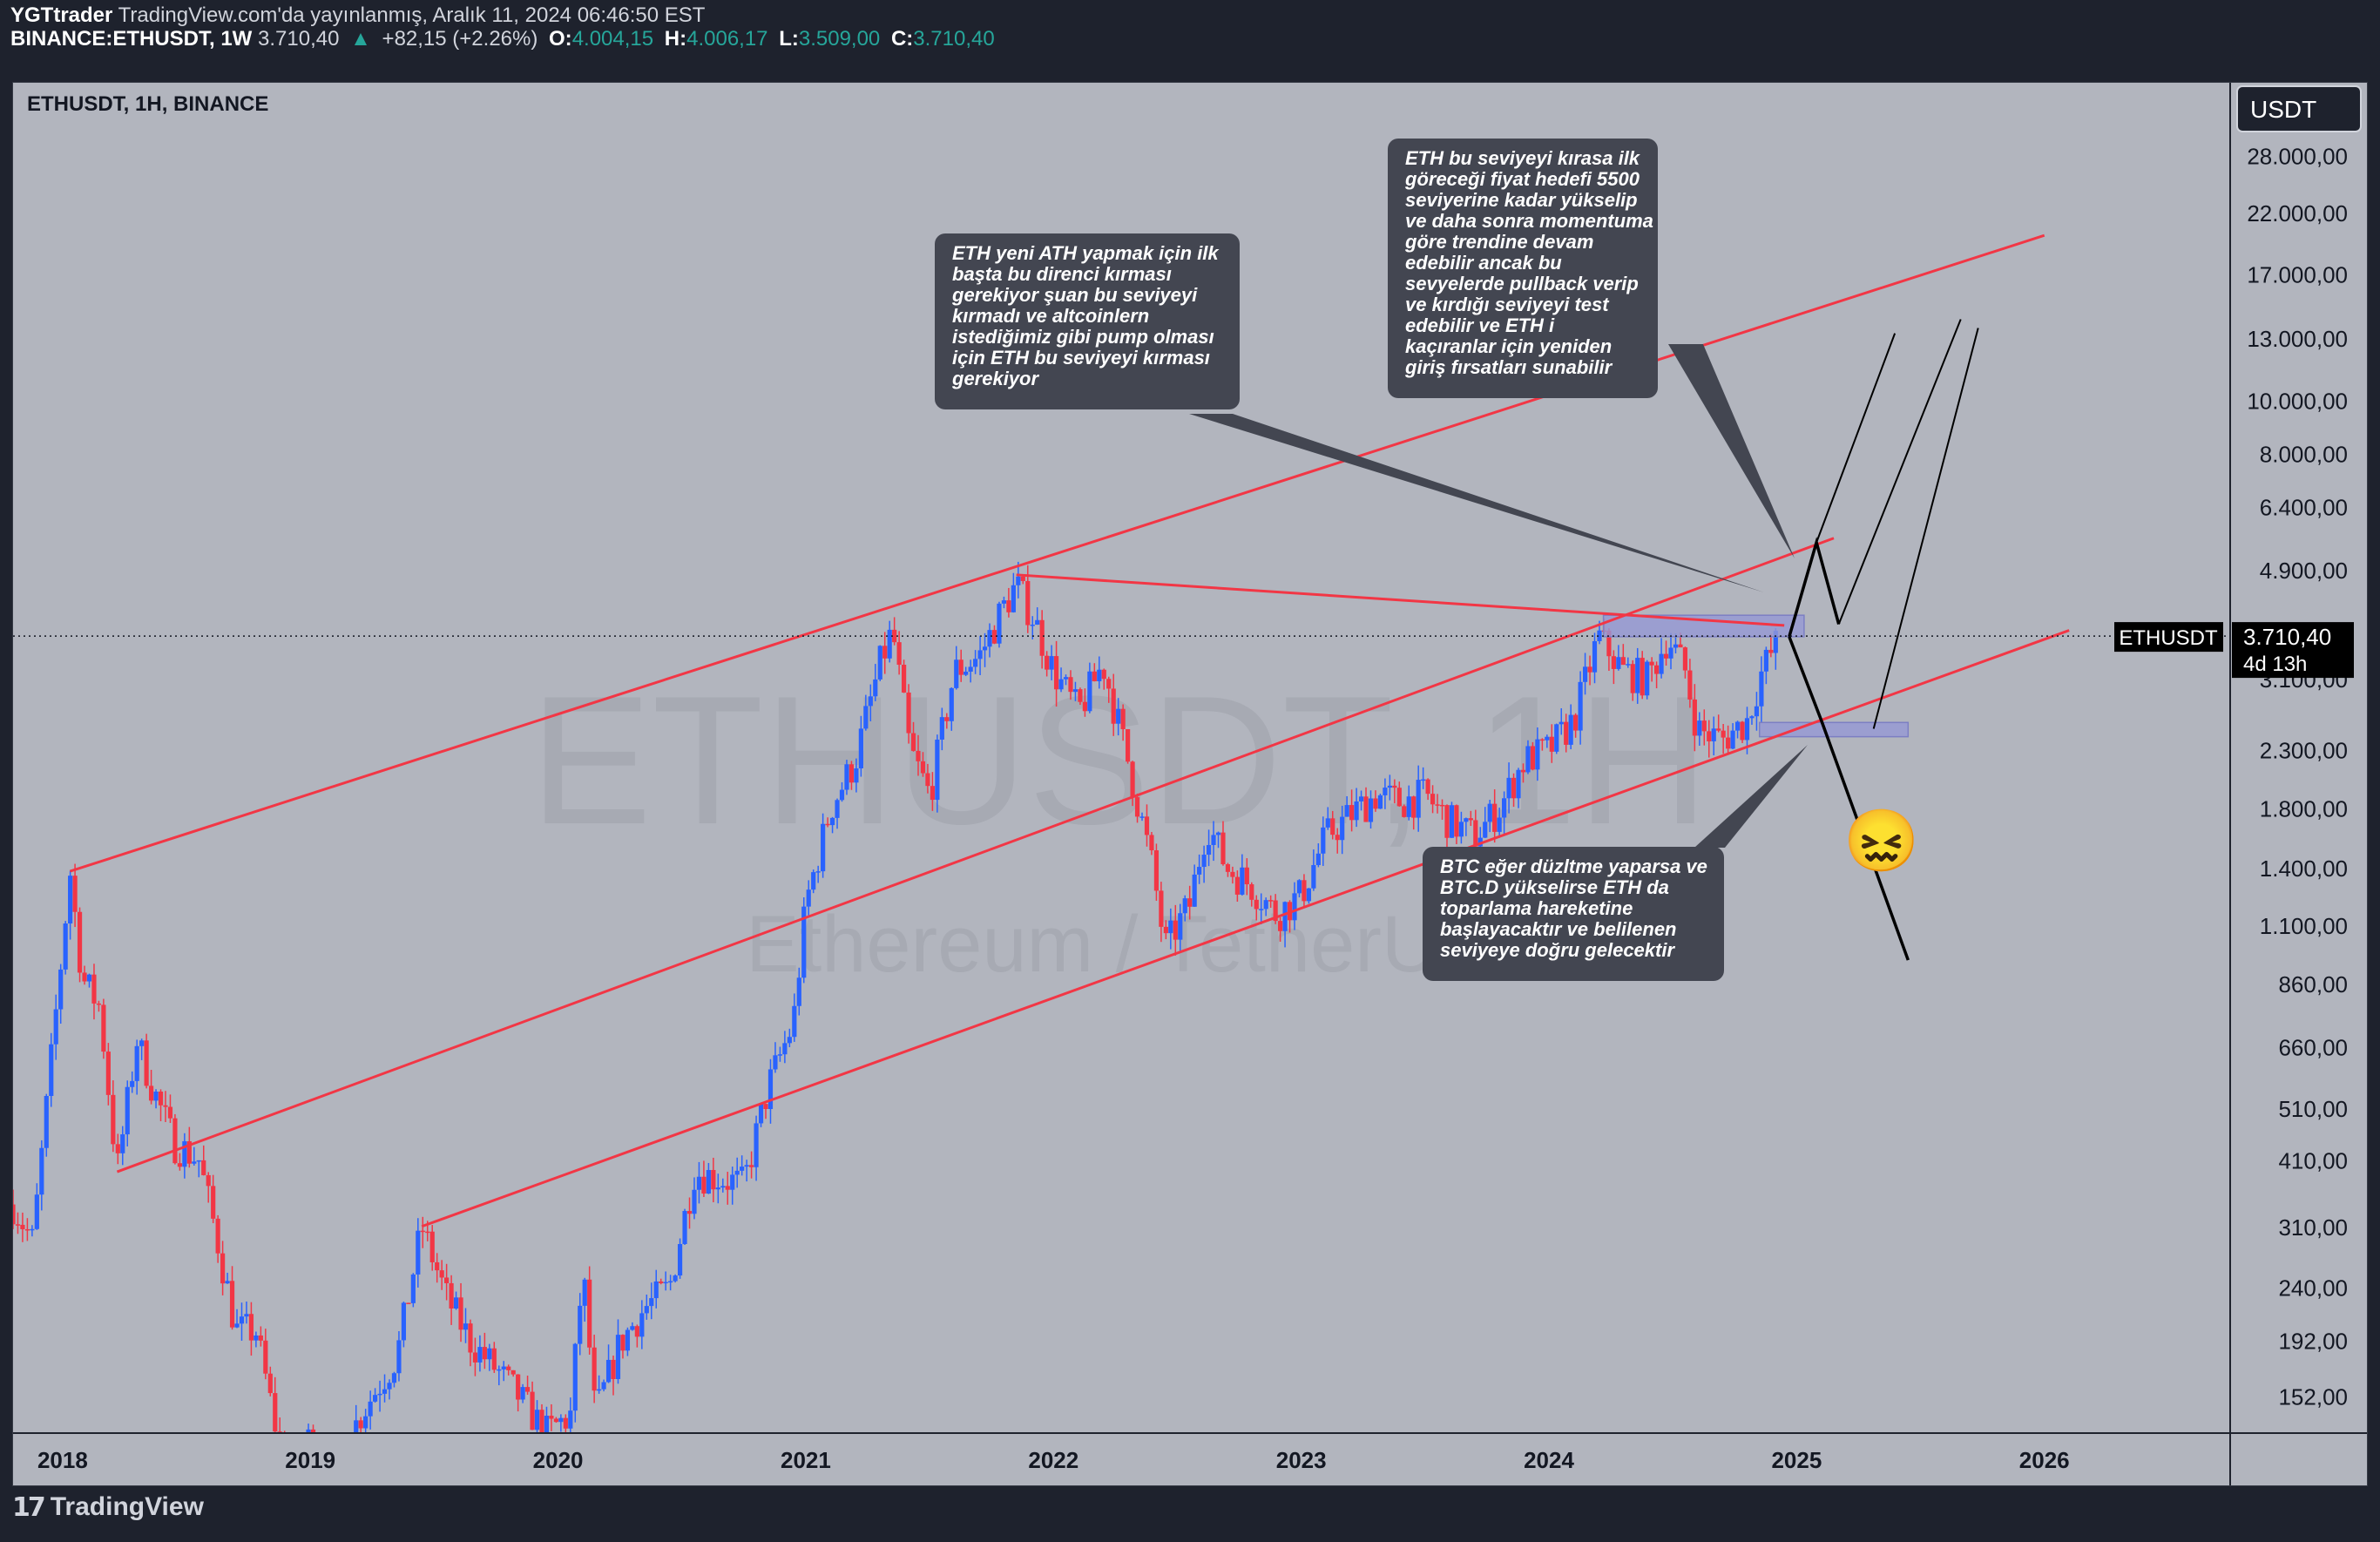 This screenshot has width=2380, height=1542. I want to click on resistance-zone, so click(1703, 626).